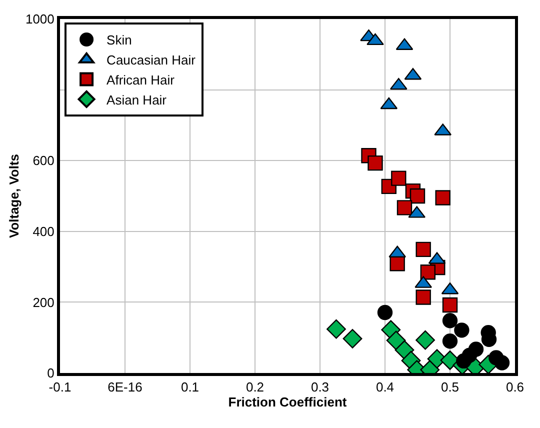  What do you see at coordinates (320, 387) in the screenshot?
I see `x-tick-label: 0.3` at bounding box center [320, 387].